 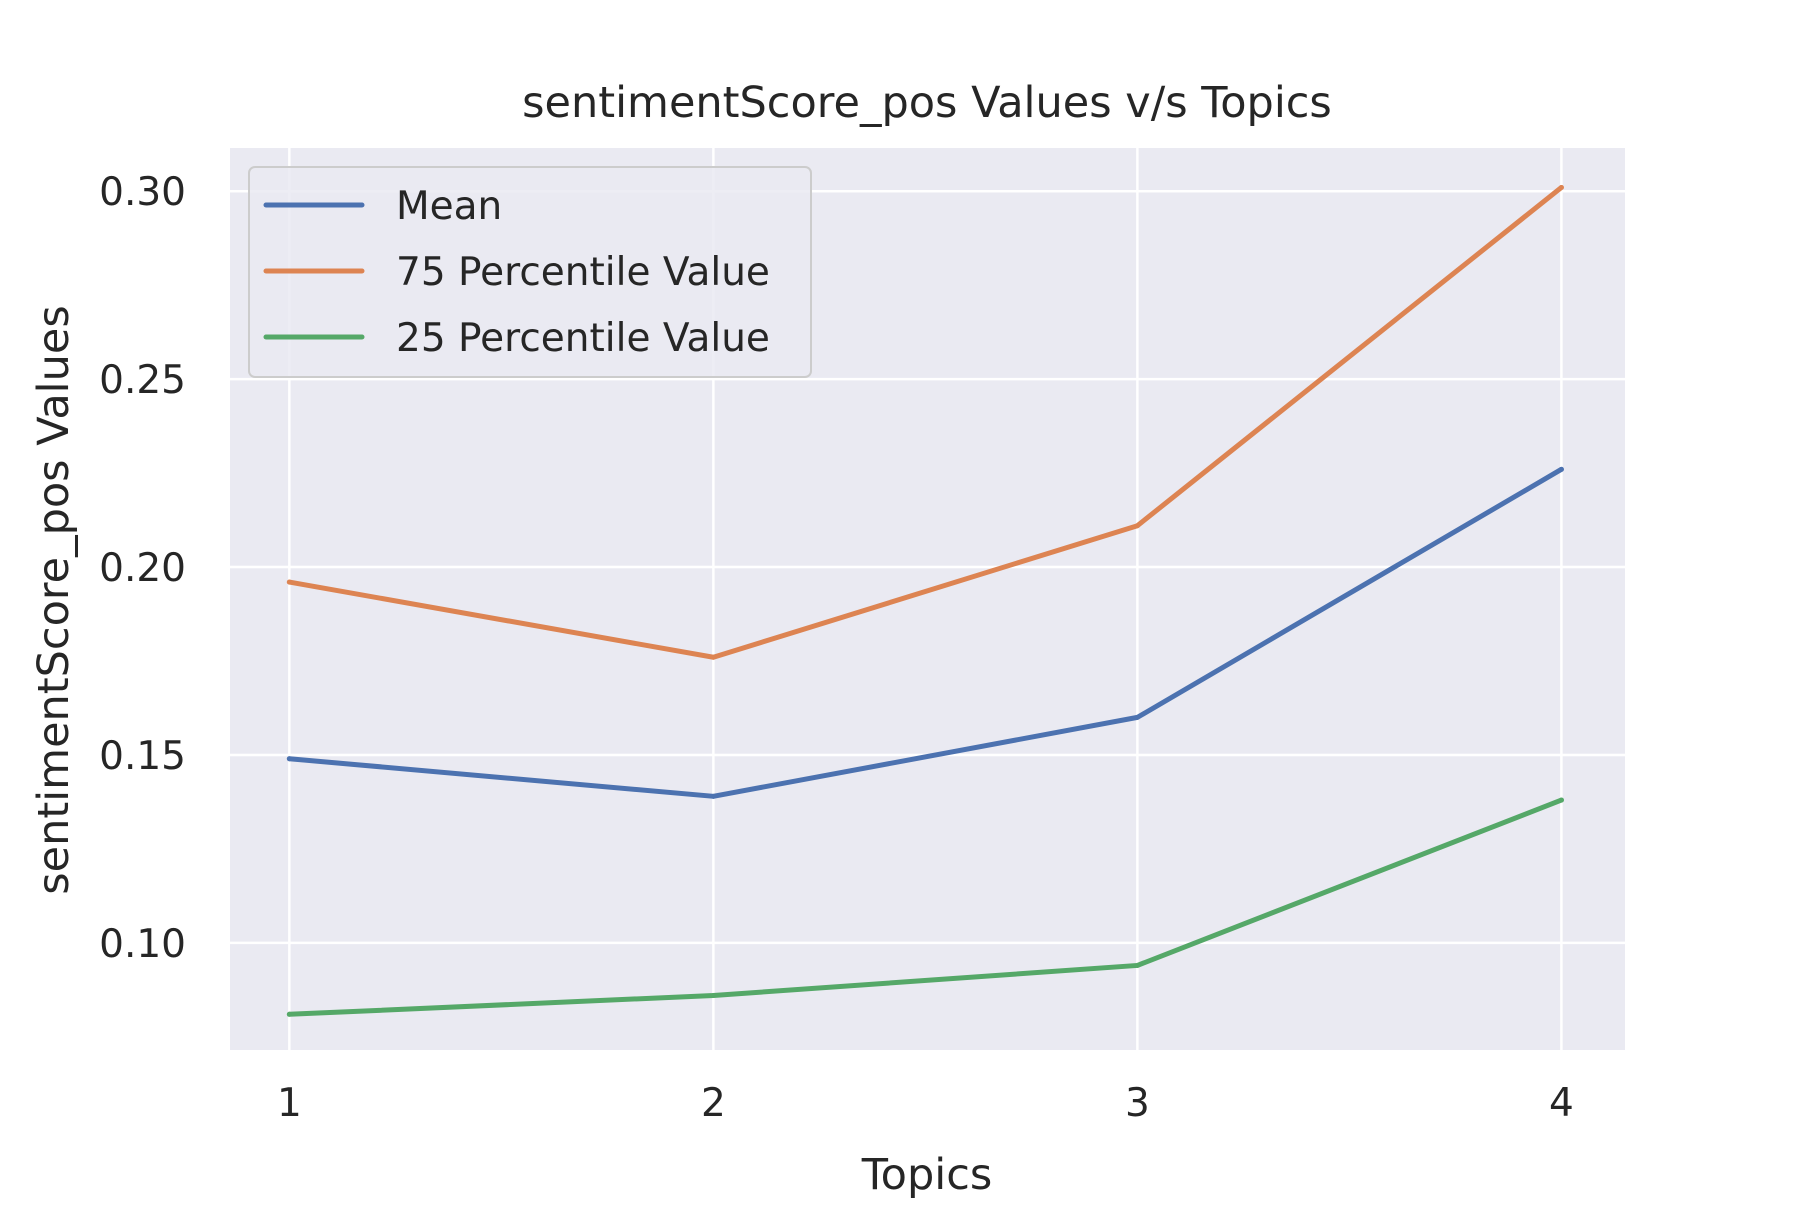 What do you see at coordinates (713, 1103) in the screenshot?
I see `x-tick-label: 2` at bounding box center [713, 1103].